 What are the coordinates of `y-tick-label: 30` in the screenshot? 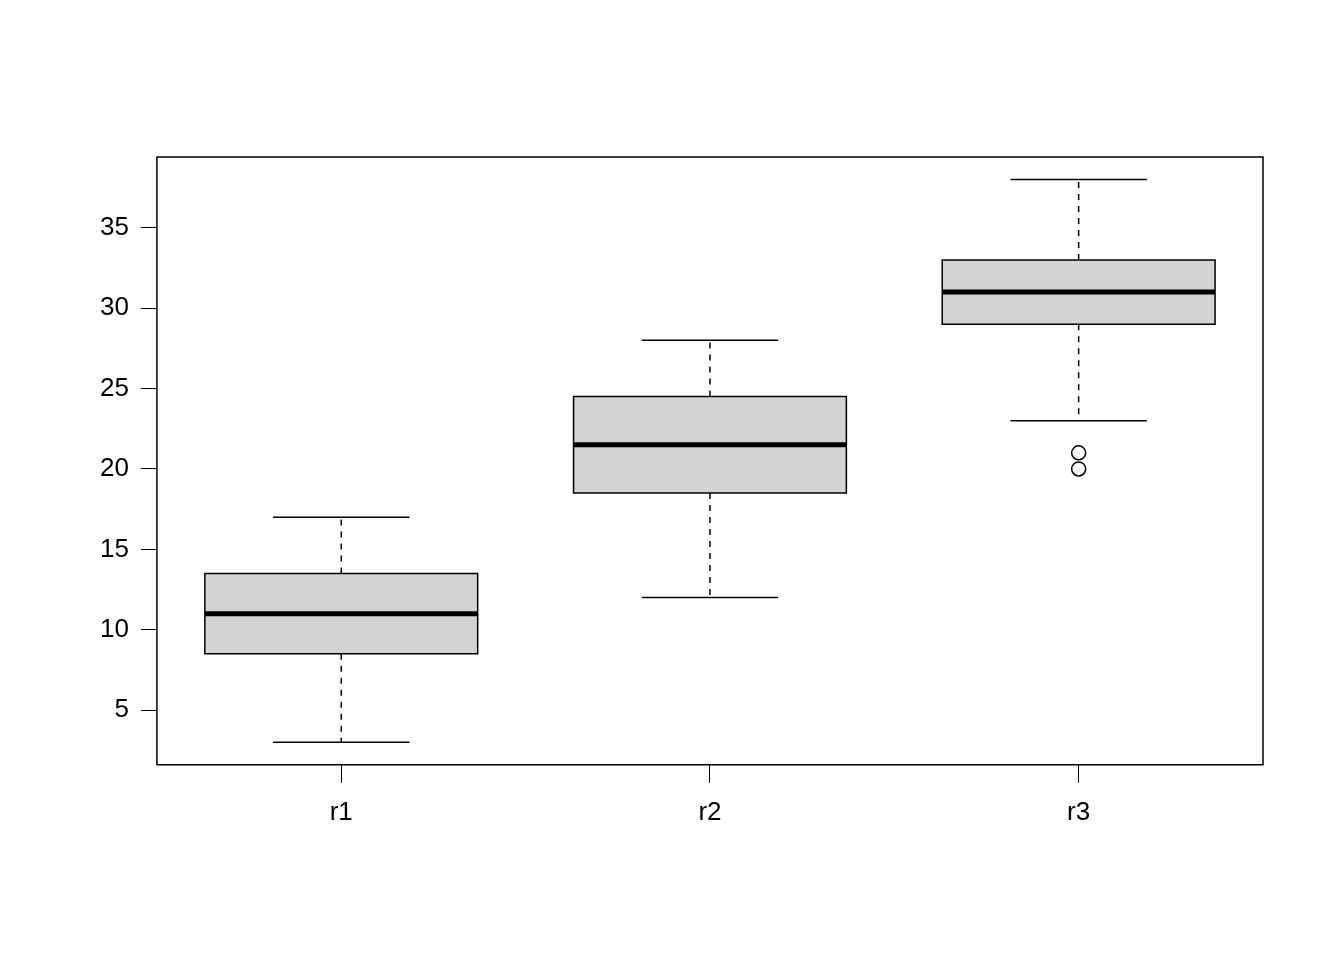 It's located at (114, 306).